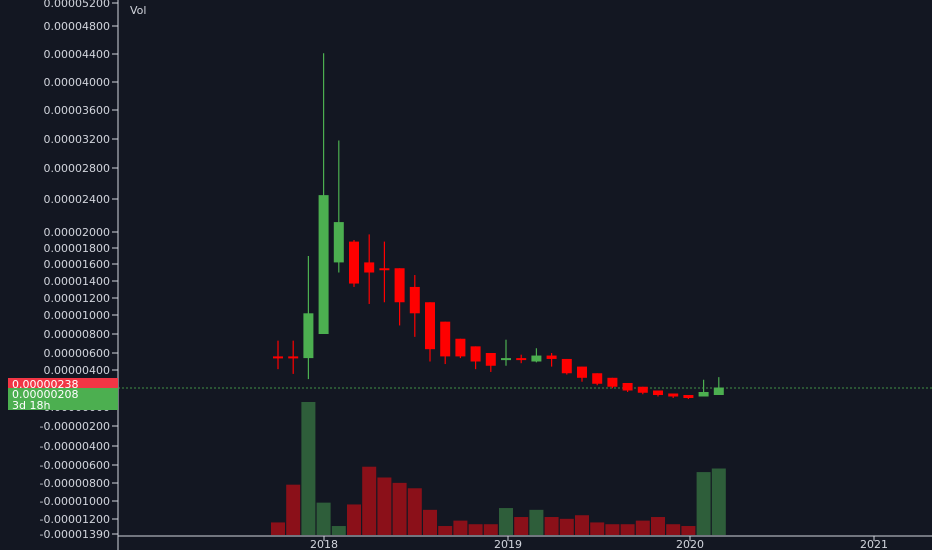  I want to click on y-tick-label: 0.00004800, so click(77, 26).